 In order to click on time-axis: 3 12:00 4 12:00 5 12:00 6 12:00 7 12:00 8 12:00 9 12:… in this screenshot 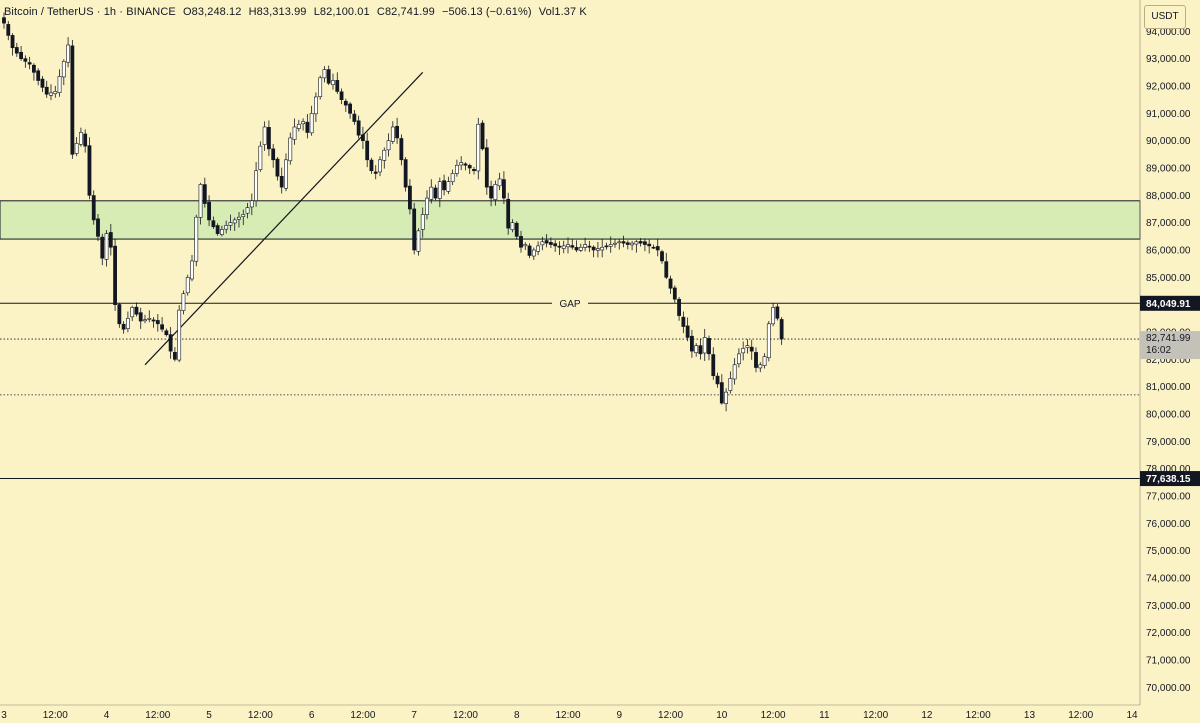, I will do `click(569, 715)`.